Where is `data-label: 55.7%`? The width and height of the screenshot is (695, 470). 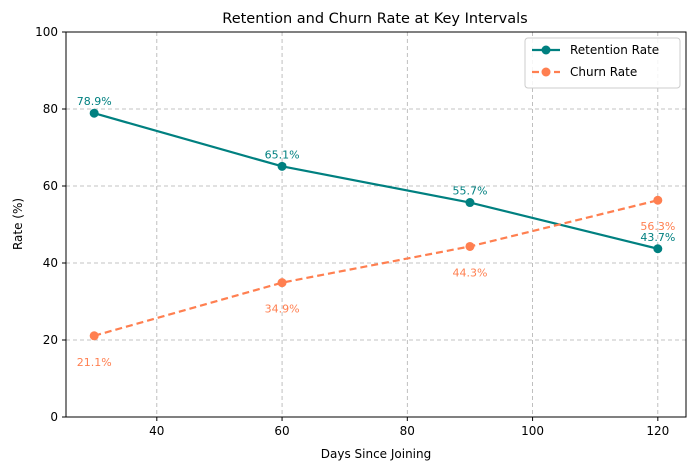 data-label: 55.7% is located at coordinates (469, 191).